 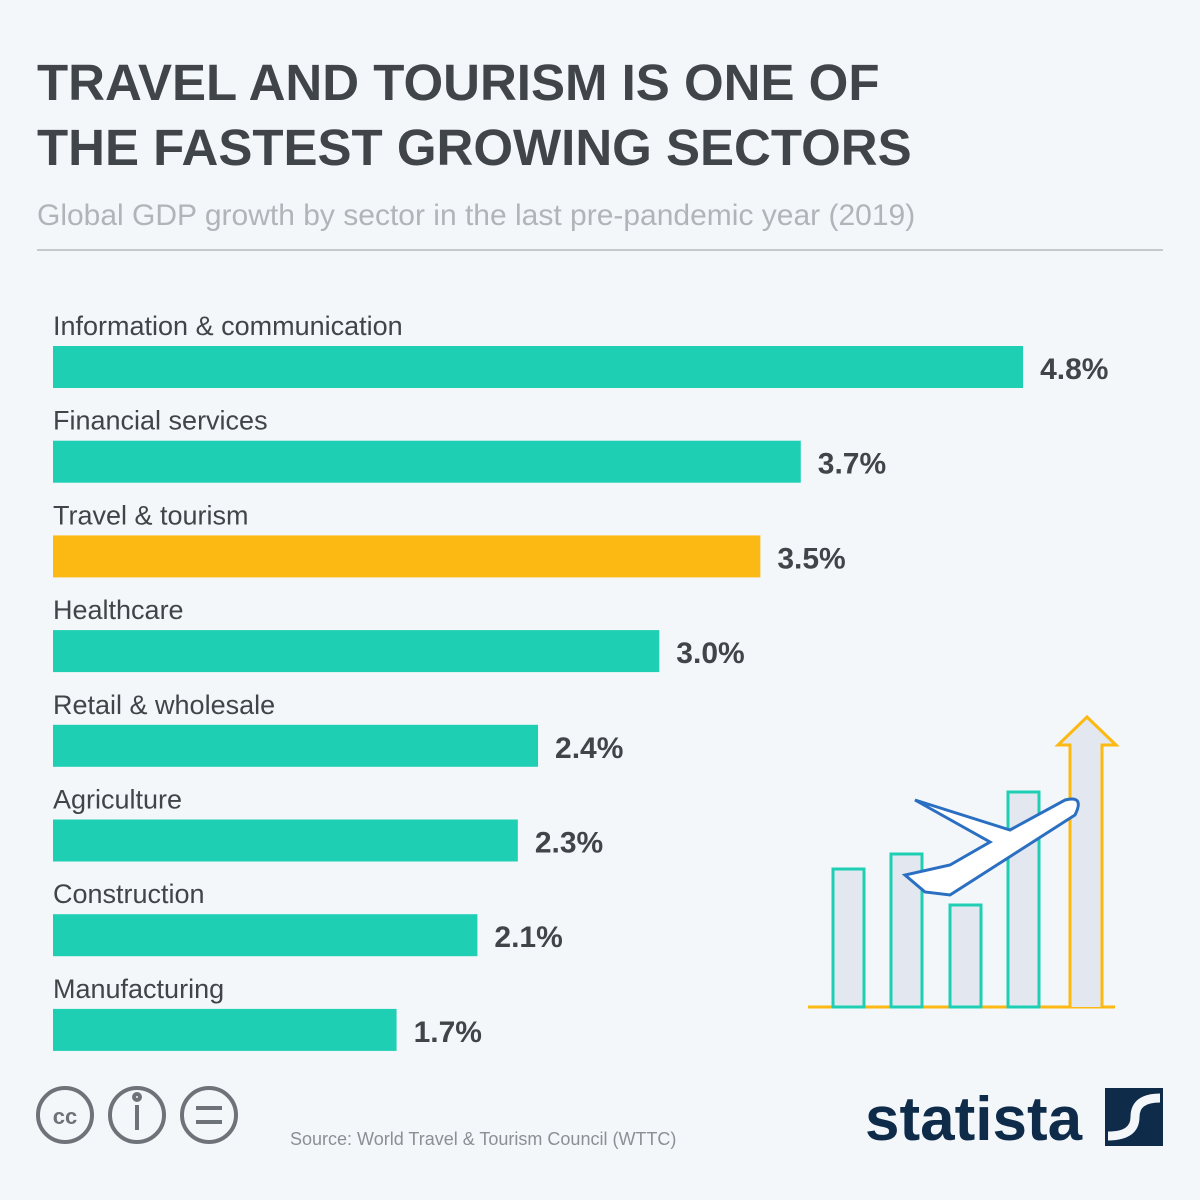 I want to click on value-label: 2.4%, so click(x=589, y=748).